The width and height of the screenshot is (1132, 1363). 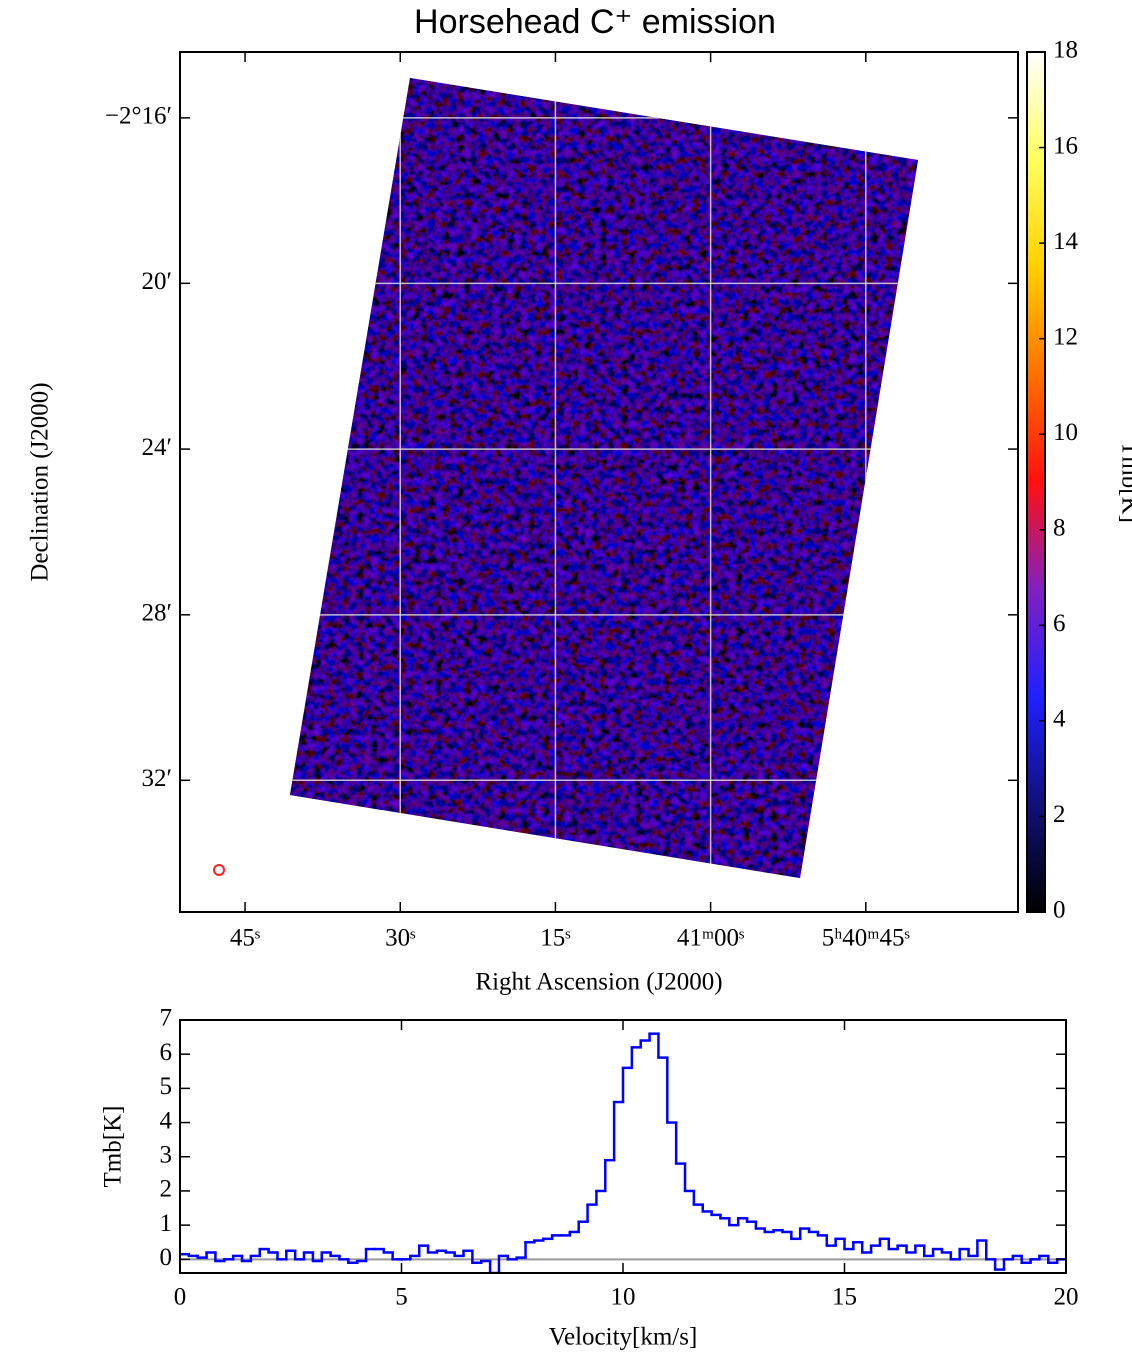 What do you see at coordinates (623, 1337) in the screenshot?
I see `x-axis-label: Velocity[km/s]` at bounding box center [623, 1337].